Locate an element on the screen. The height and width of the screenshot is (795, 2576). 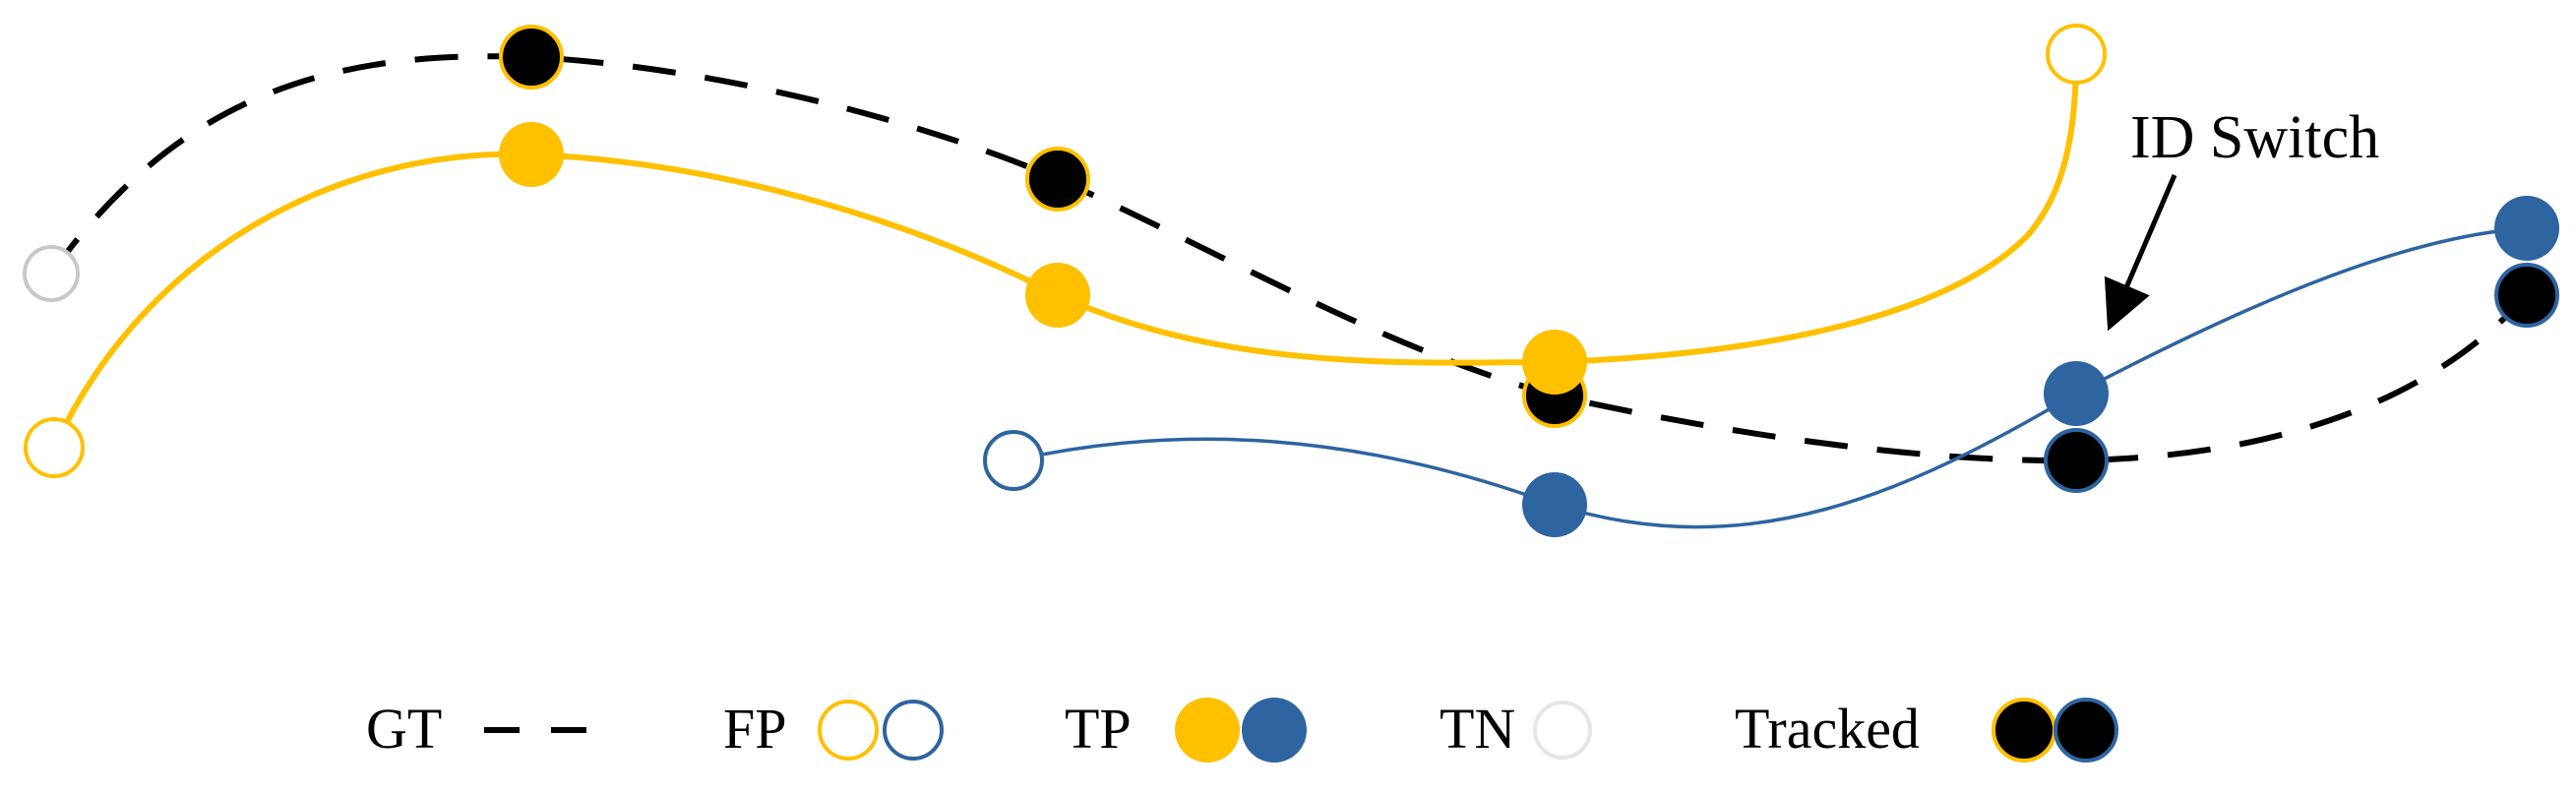
legend-tracked-yellow-icon is located at coordinates (2024, 730).